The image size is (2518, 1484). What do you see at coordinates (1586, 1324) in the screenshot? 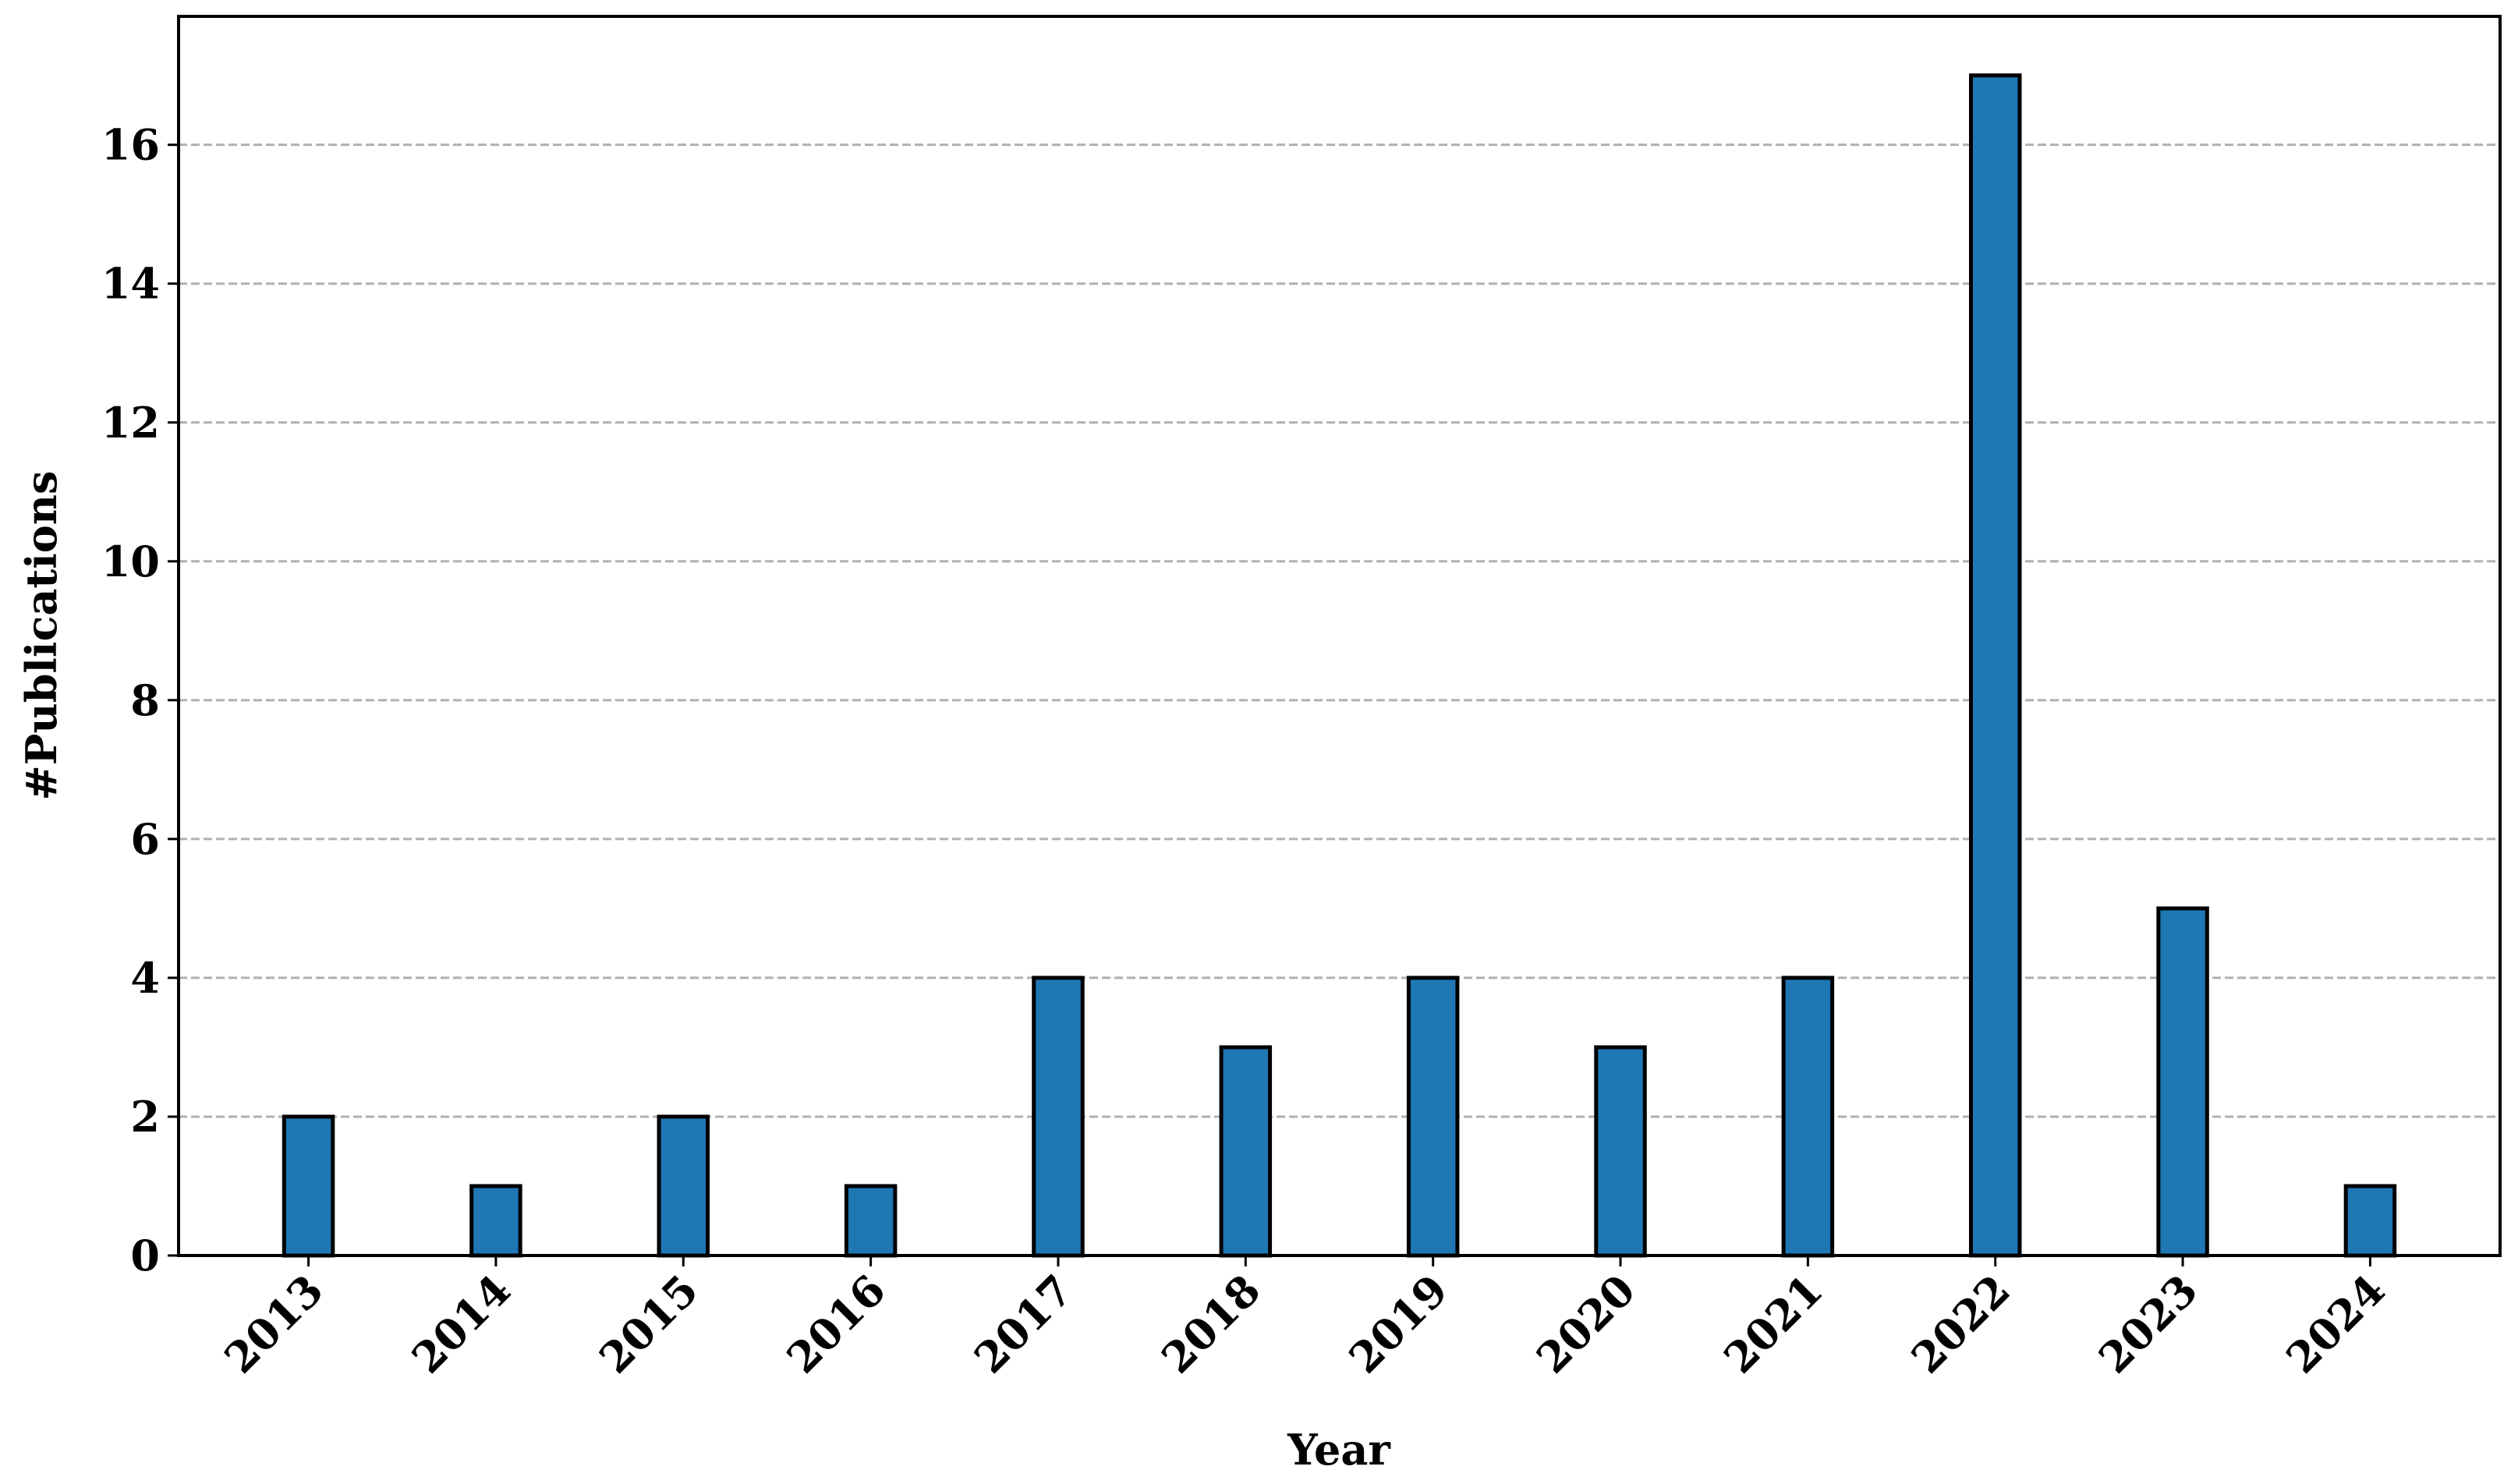
I see `x-tick-label: 2020` at bounding box center [1586, 1324].